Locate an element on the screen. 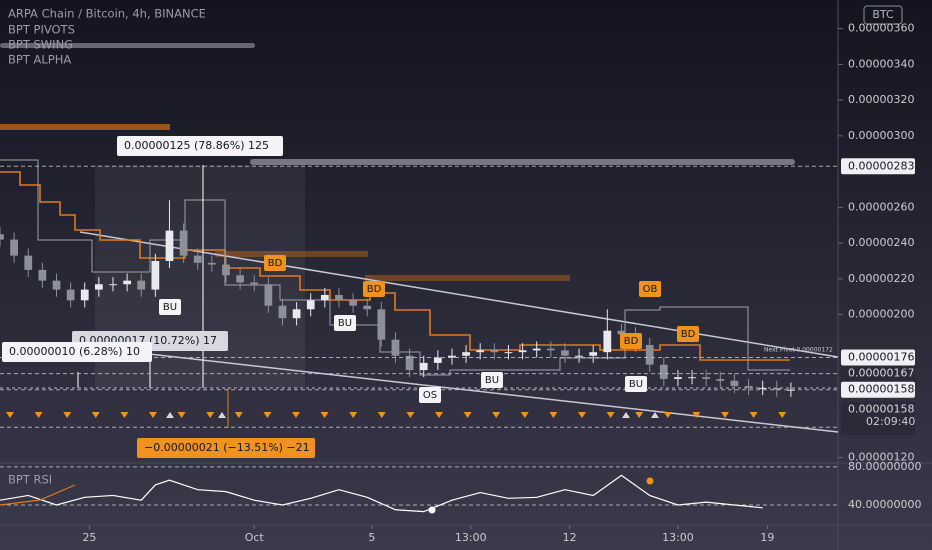 The width and height of the screenshot is (932, 550). swing-bar is located at coordinates (127, 45).